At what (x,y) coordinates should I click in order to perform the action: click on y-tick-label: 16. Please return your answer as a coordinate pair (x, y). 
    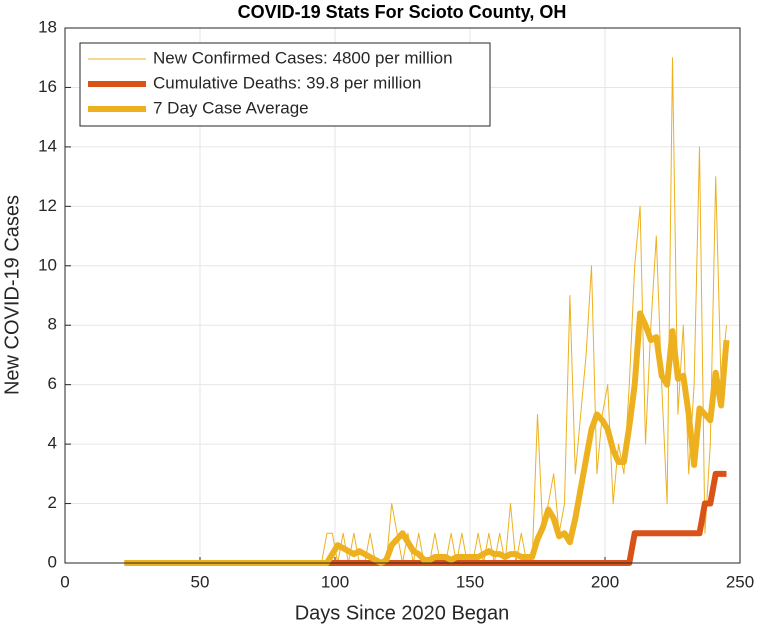
    Looking at the image, I should click on (47, 86).